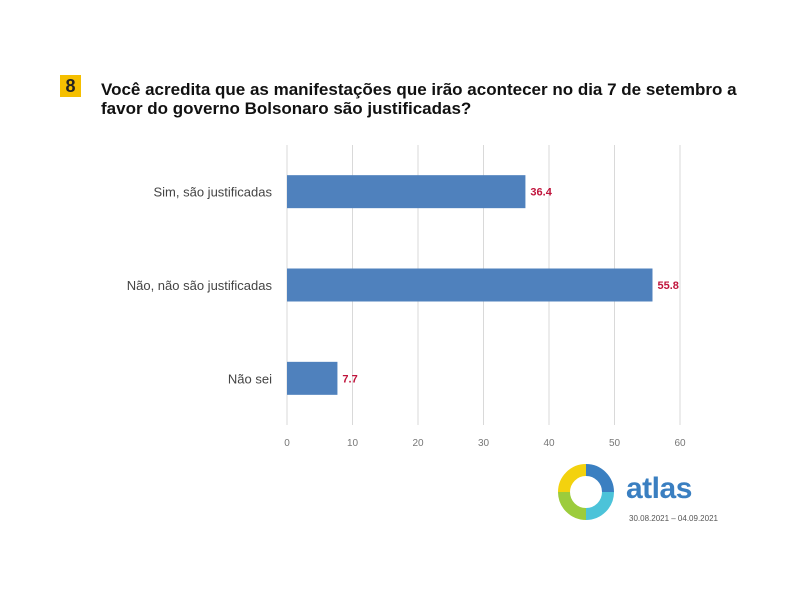  Describe the element at coordinates (349, 379) in the screenshot. I see `data-label: 7.7` at that location.